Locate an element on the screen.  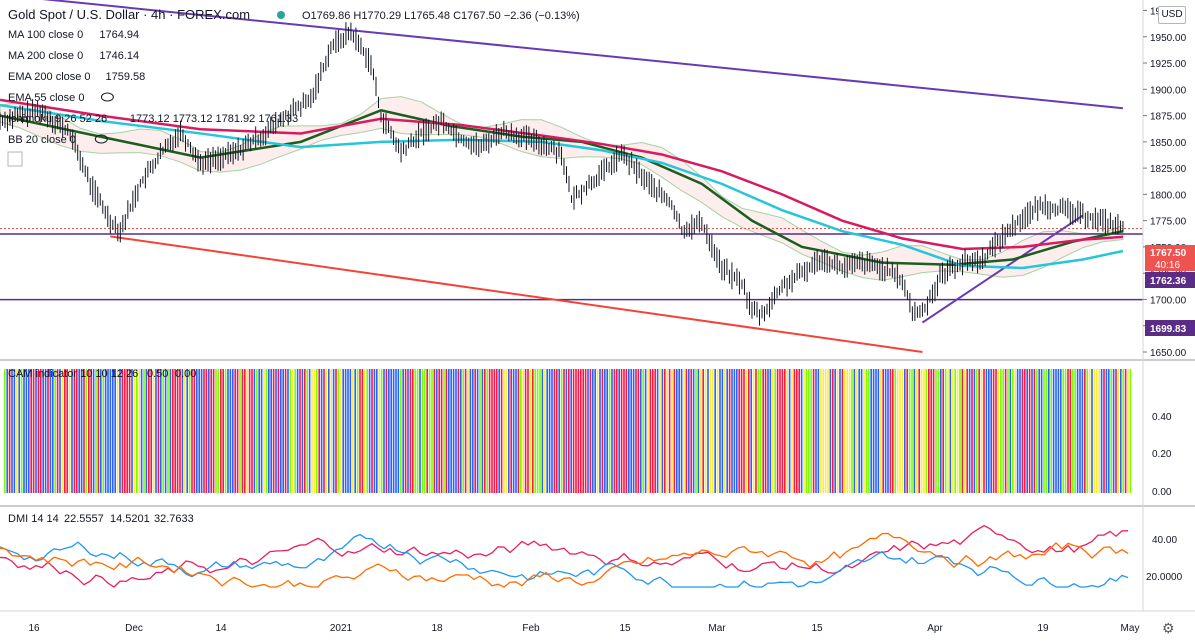
price-tick-label: 1950.00 is located at coordinates (1168, 38).